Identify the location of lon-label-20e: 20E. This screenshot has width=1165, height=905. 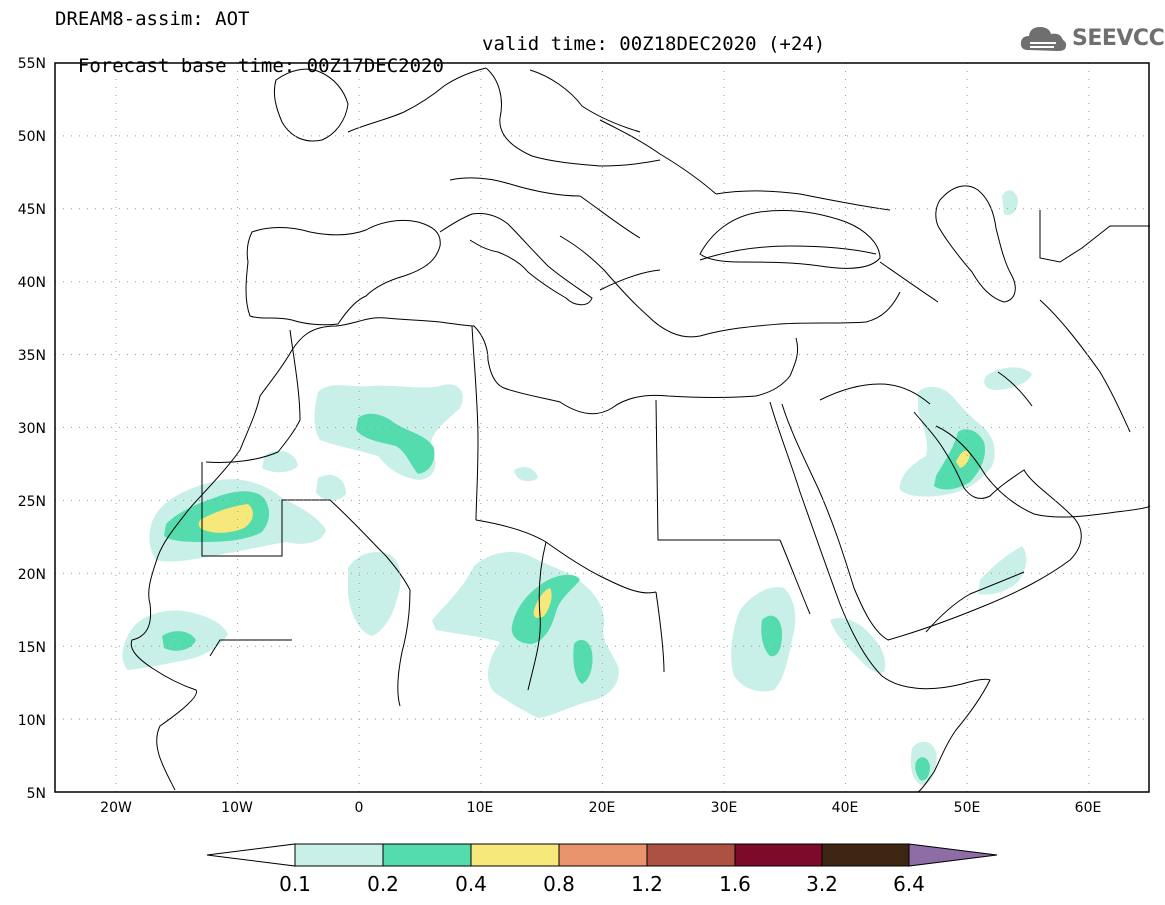
(602, 808).